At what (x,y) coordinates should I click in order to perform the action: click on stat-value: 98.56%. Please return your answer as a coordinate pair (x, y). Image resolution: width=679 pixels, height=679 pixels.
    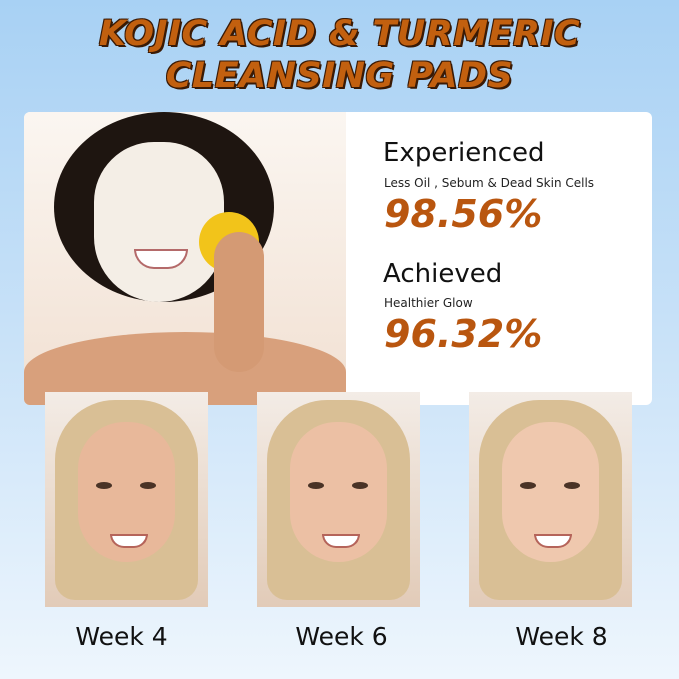
    Looking at the image, I should click on (463, 214).